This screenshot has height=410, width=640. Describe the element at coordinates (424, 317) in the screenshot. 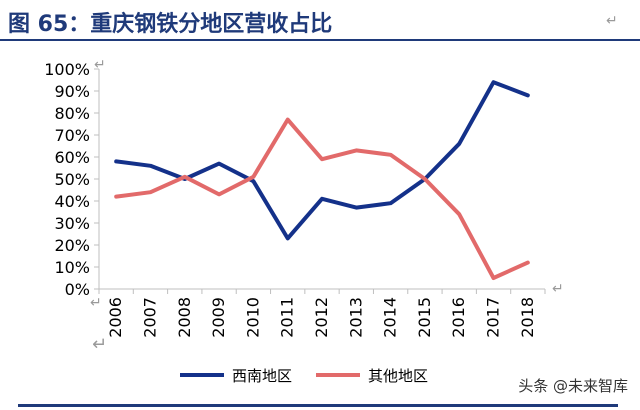

I see `x-tick-label: 2015` at that location.